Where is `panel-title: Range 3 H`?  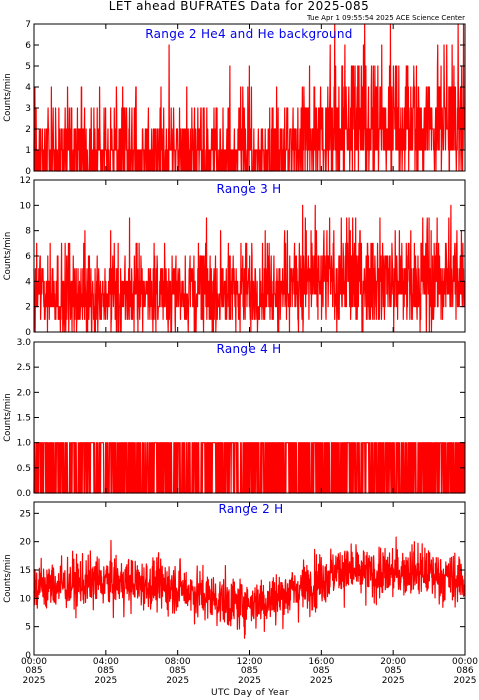 panel-title: Range 3 H is located at coordinates (248, 189).